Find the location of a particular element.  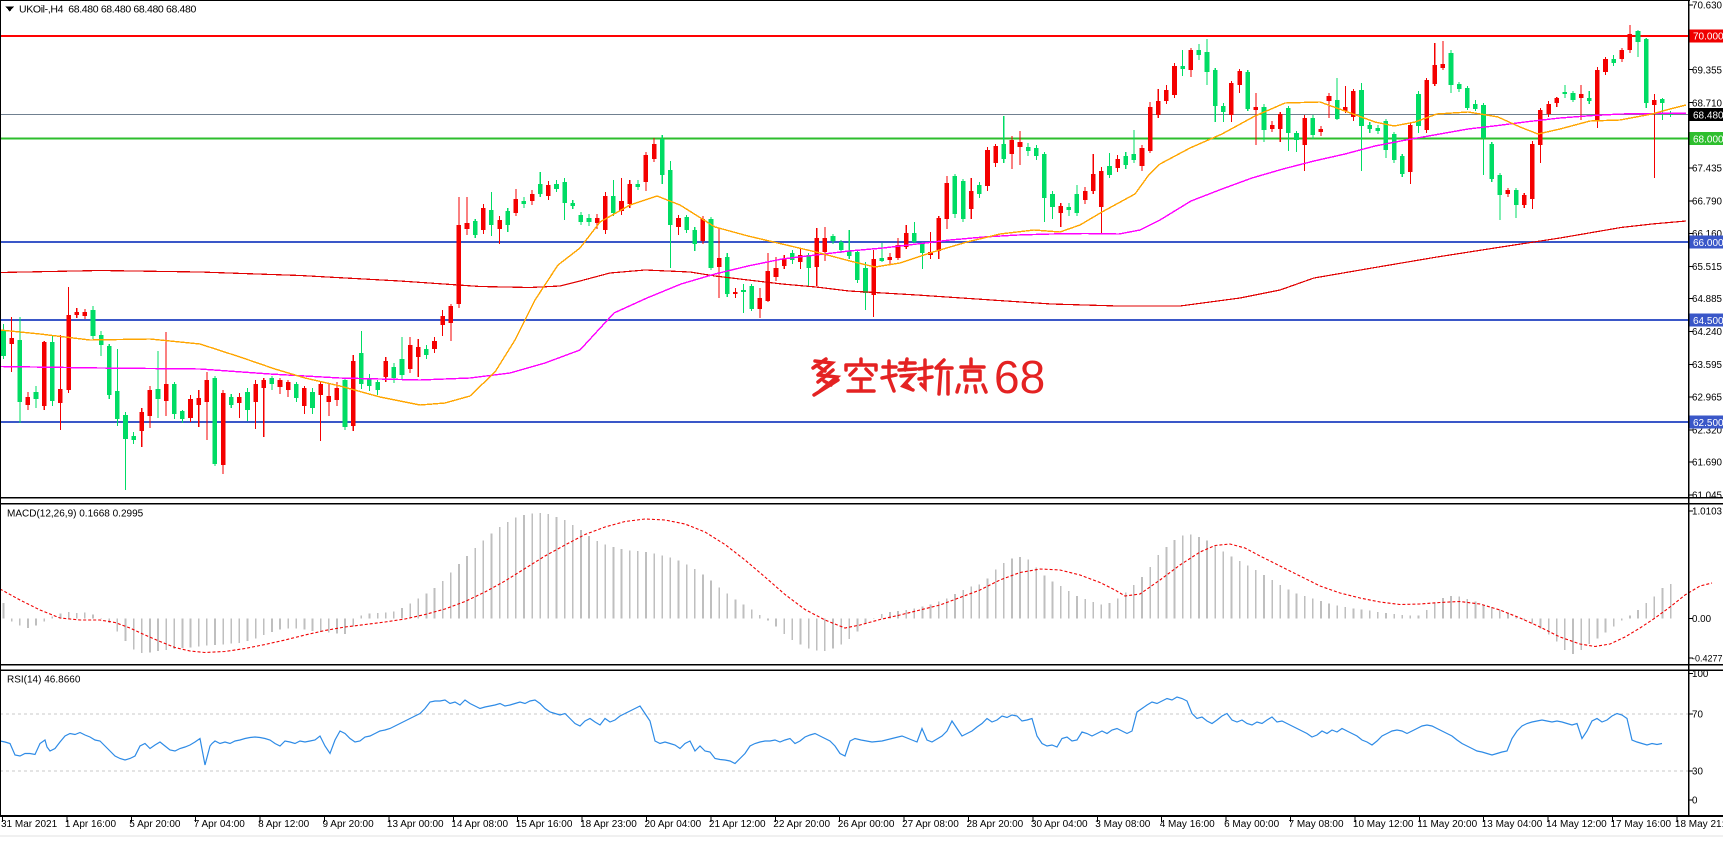

svg-text: 13 May 04:00 is located at coordinates (1512, 824).